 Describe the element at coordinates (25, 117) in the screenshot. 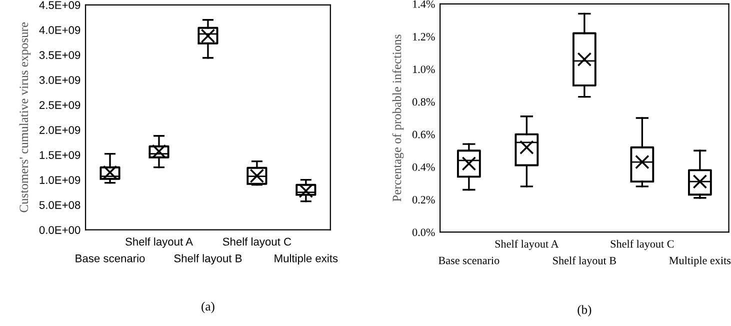

I see `y-axis-title: Customers' cumulative virus exposure` at that location.